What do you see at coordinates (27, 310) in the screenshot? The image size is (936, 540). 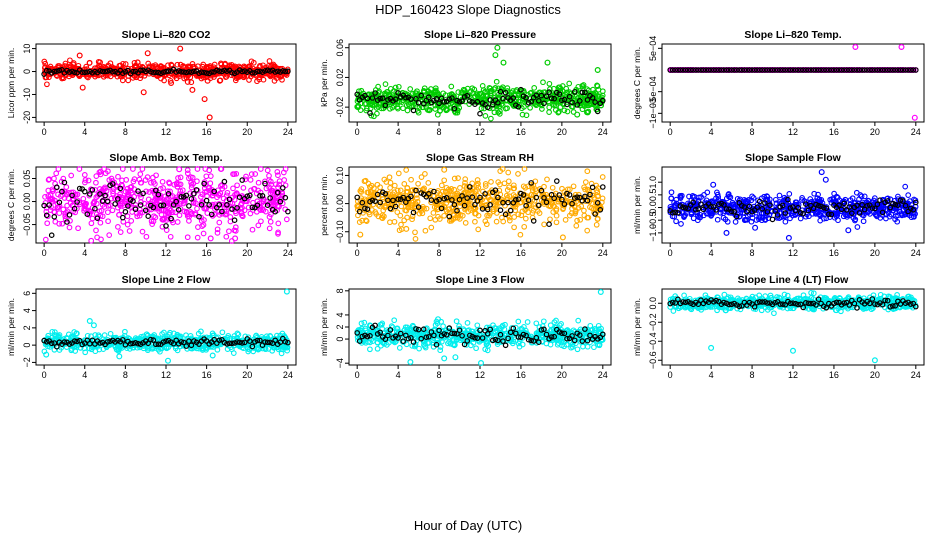 I see `y-tick-label: 4` at bounding box center [27, 310].